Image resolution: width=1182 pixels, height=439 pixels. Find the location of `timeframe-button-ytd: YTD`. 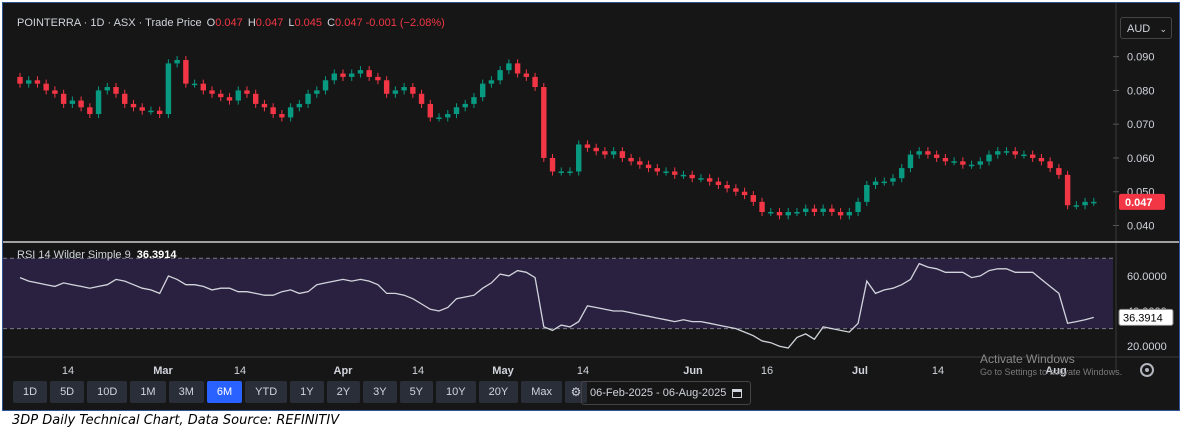

timeframe-button-ytd: YTD is located at coordinates (266, 392).